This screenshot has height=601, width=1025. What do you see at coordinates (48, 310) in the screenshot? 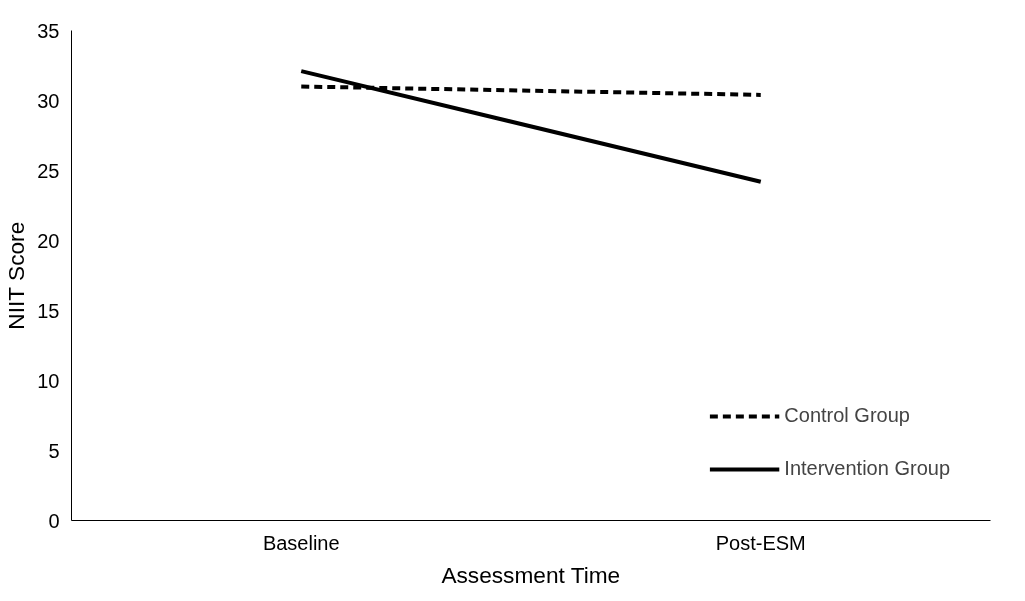
I see `y-tick-label: 15` at bounding box center [48, 310].